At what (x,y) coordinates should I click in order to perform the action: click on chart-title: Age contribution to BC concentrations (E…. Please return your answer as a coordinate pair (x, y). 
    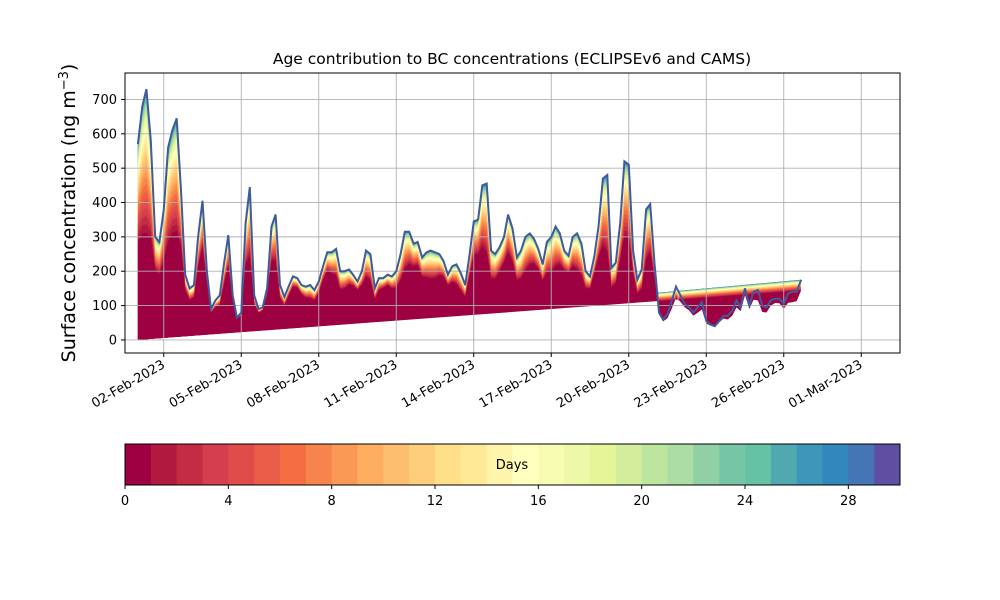
    Looking at the image, I should click on (512, 59).